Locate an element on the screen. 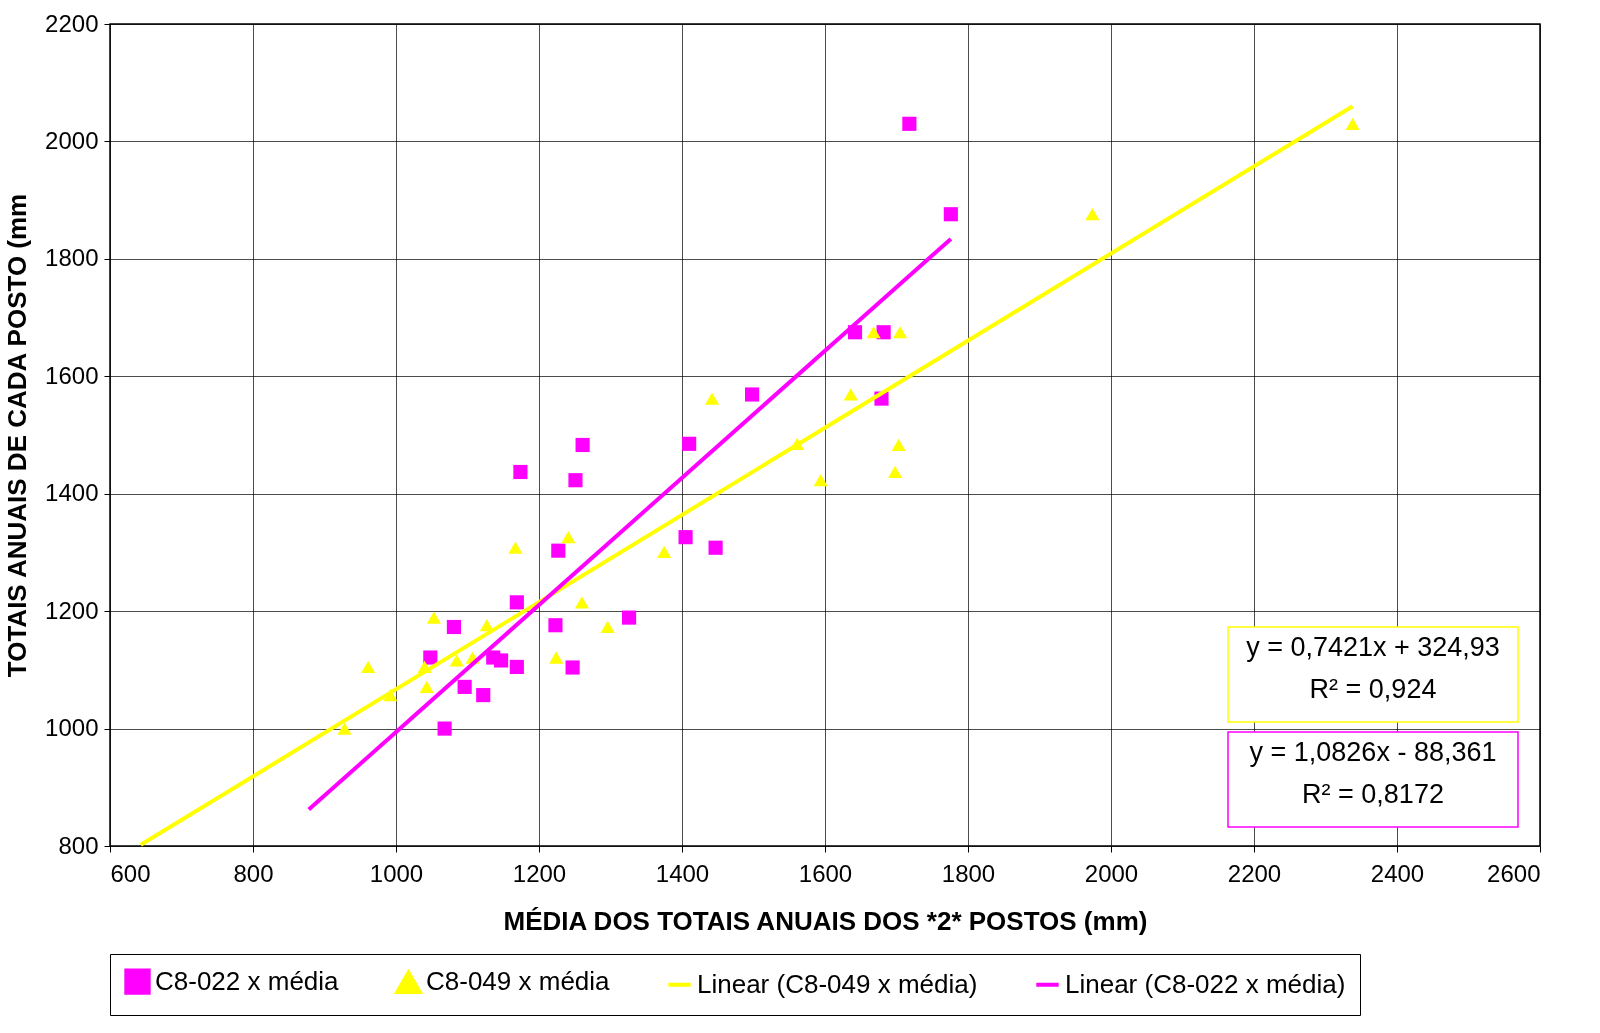 This screenshot has height=1033, width=1600. y-axis-title: TOTAIS ANUAIS DE CADA POSTO (mm is located at coordinates (17, 435).